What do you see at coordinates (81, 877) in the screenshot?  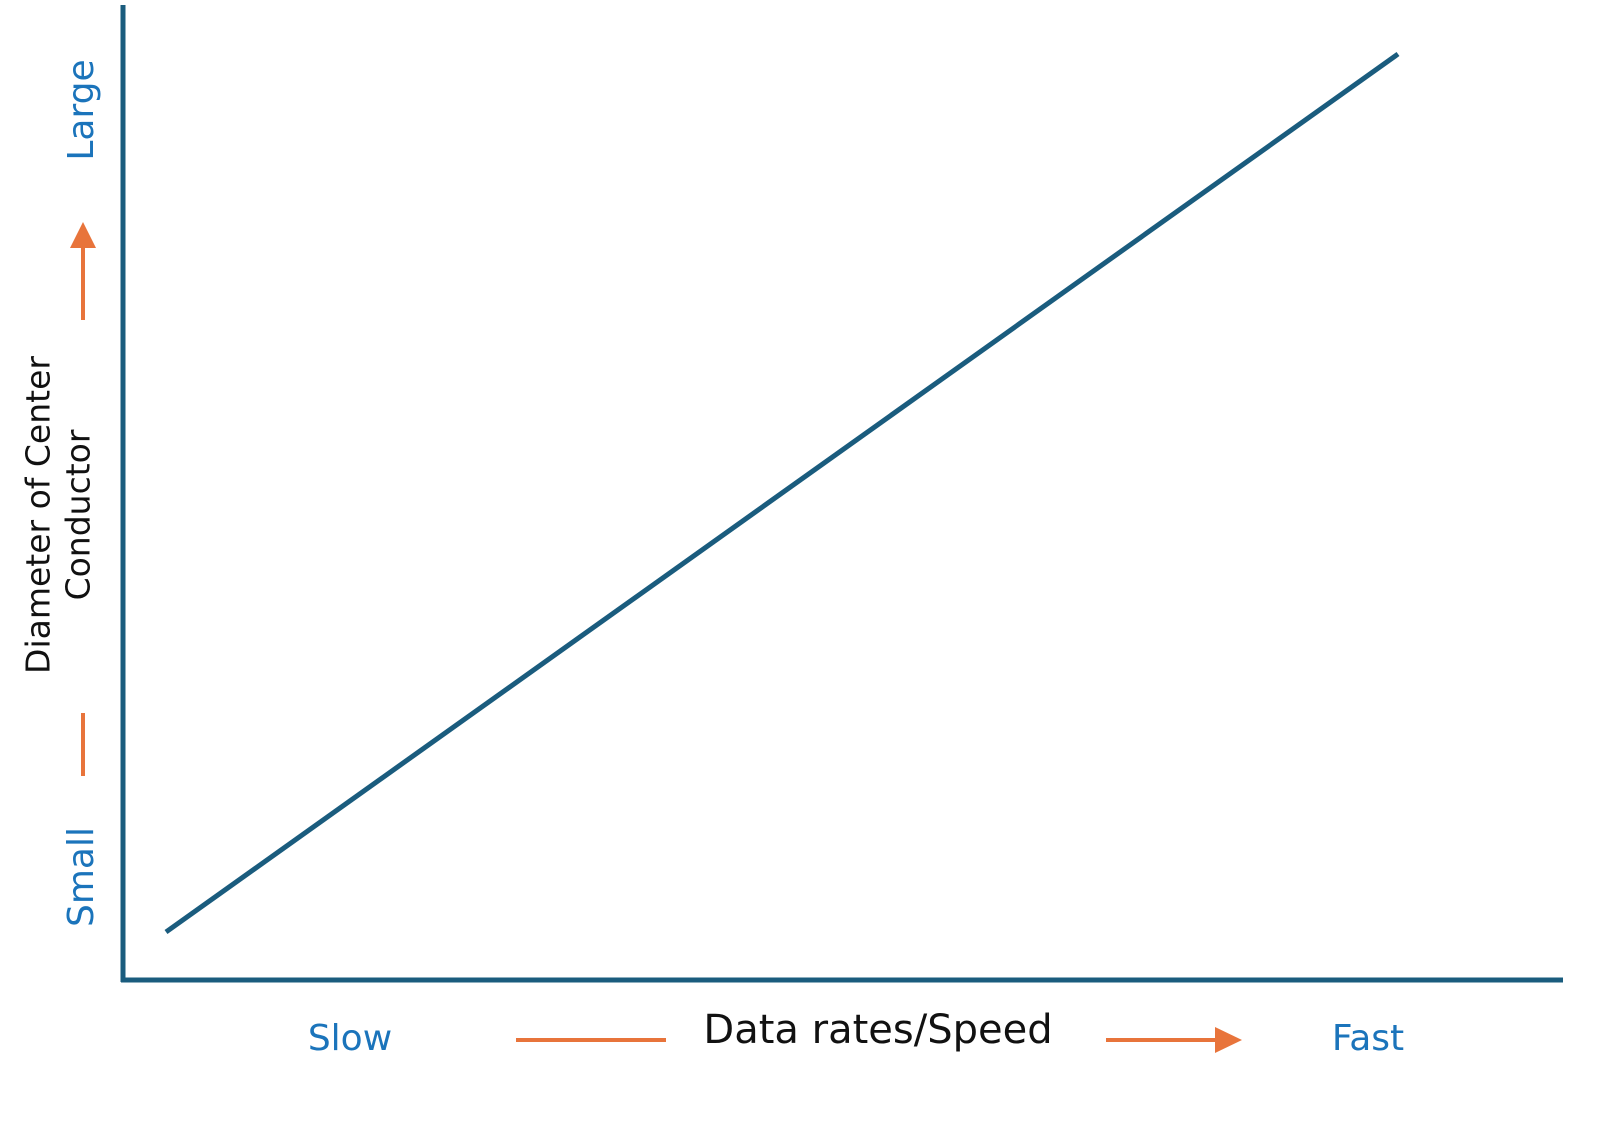 I see `y-low-label: Small` at bounding box center [81, 877].